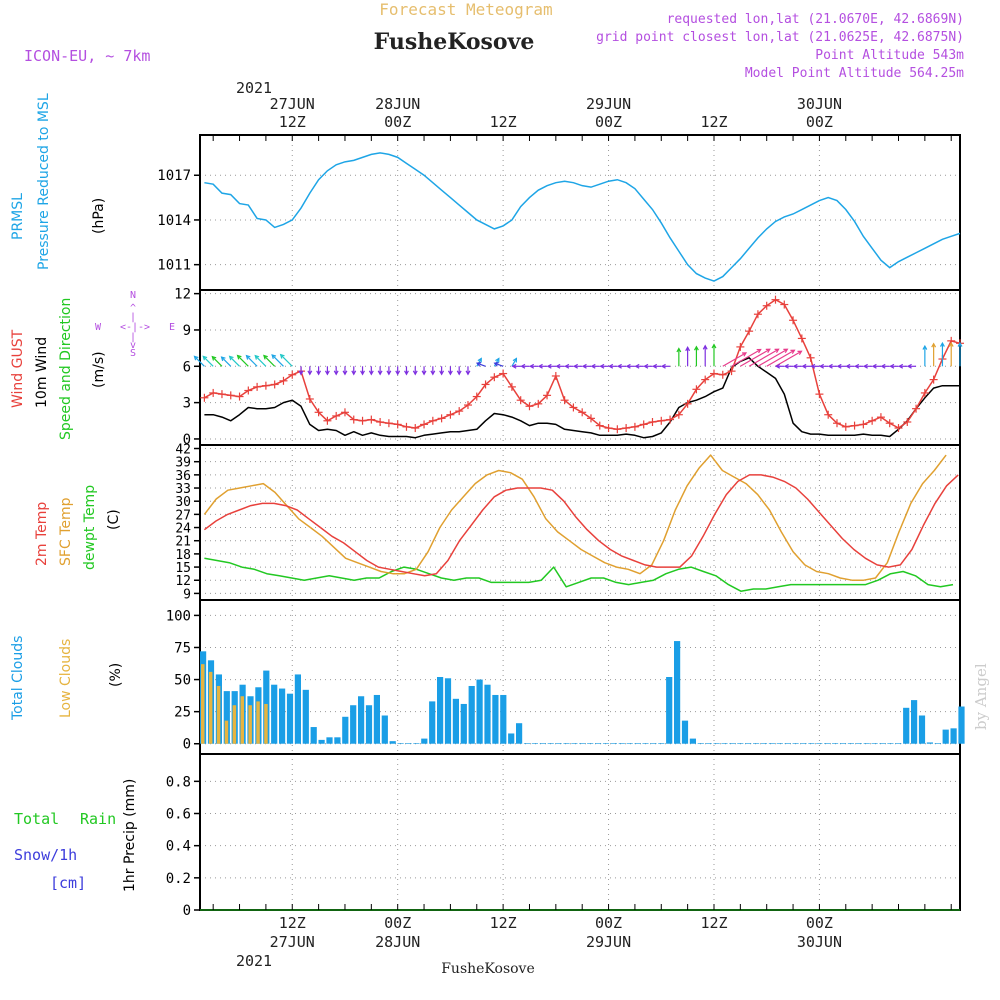 The width and height of the screenshot is (1000, 1000). What do you see at coordinates (580, 367) in the screenshot?
I see `wind-frame` at bounding box center [580, 367].